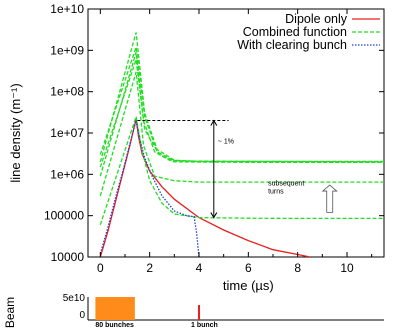 The image size is (414, 329). I want to click on x-tick-label: 4, so click(199, 268).